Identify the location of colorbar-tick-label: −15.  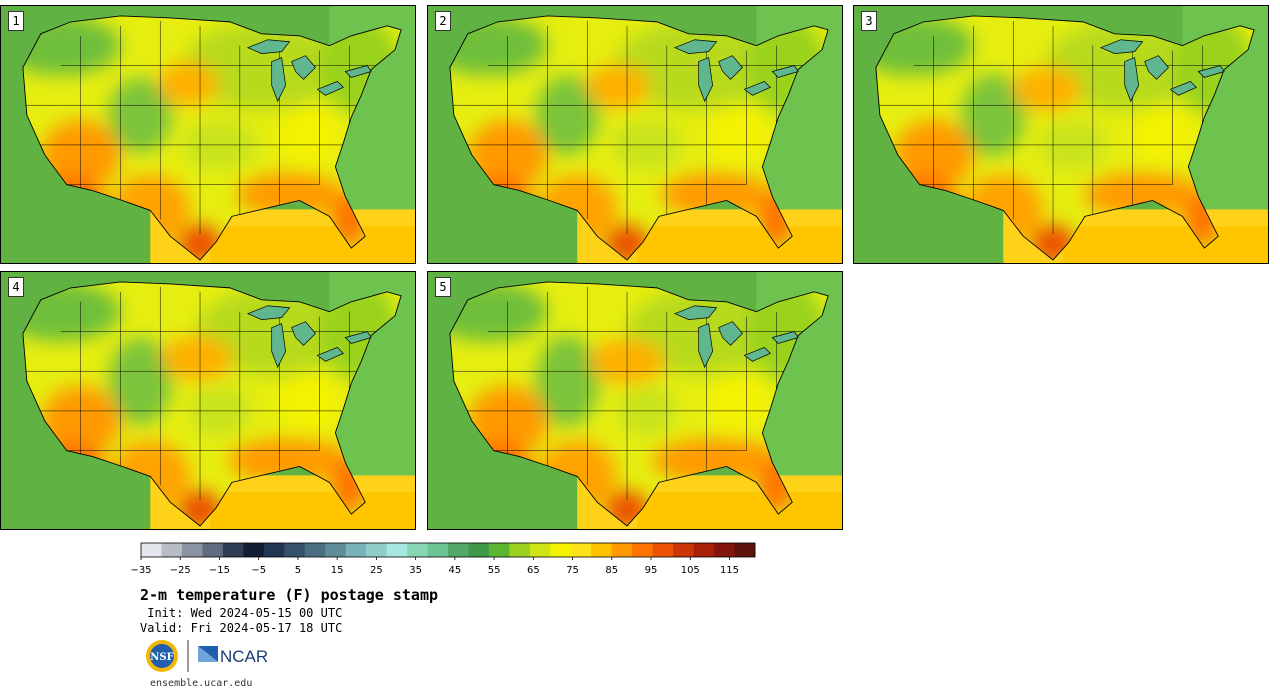
(219, 570).